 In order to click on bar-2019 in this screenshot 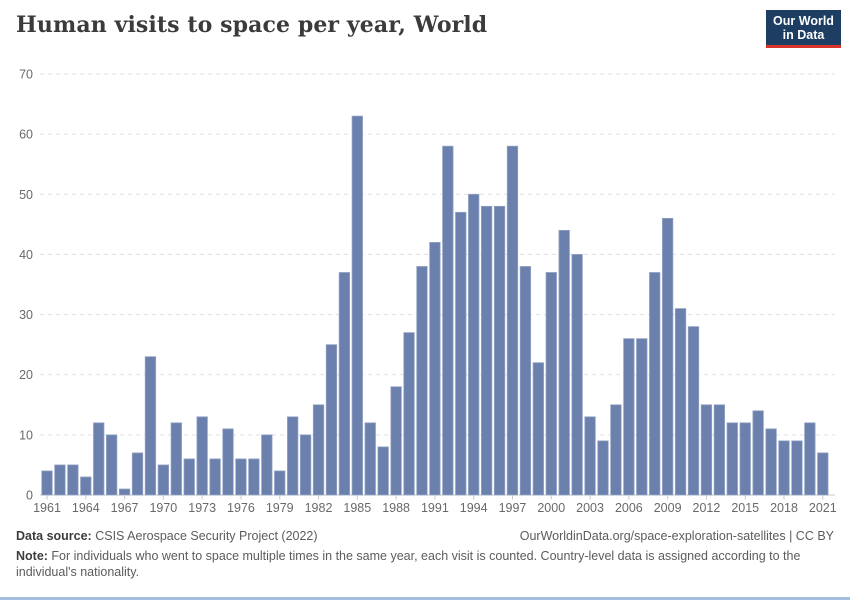, I will do `click(797, 468)`.